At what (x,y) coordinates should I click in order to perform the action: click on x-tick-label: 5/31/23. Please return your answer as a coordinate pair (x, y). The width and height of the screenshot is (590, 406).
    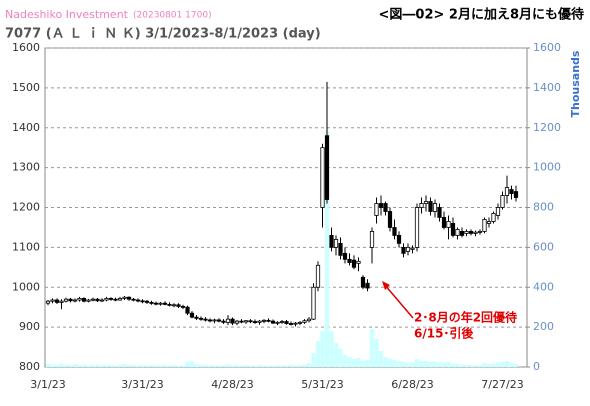
    Looking at the image, I should click on (322, 384).